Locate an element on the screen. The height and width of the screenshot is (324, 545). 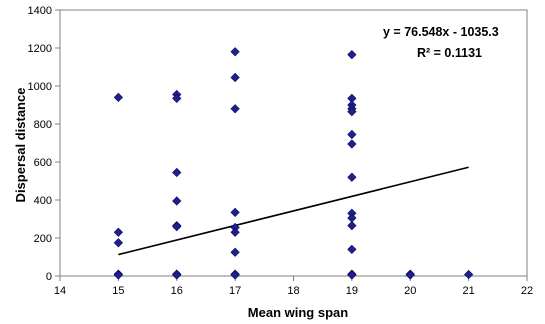
x-tick-label: 21 is located at coordinates (469, 291).